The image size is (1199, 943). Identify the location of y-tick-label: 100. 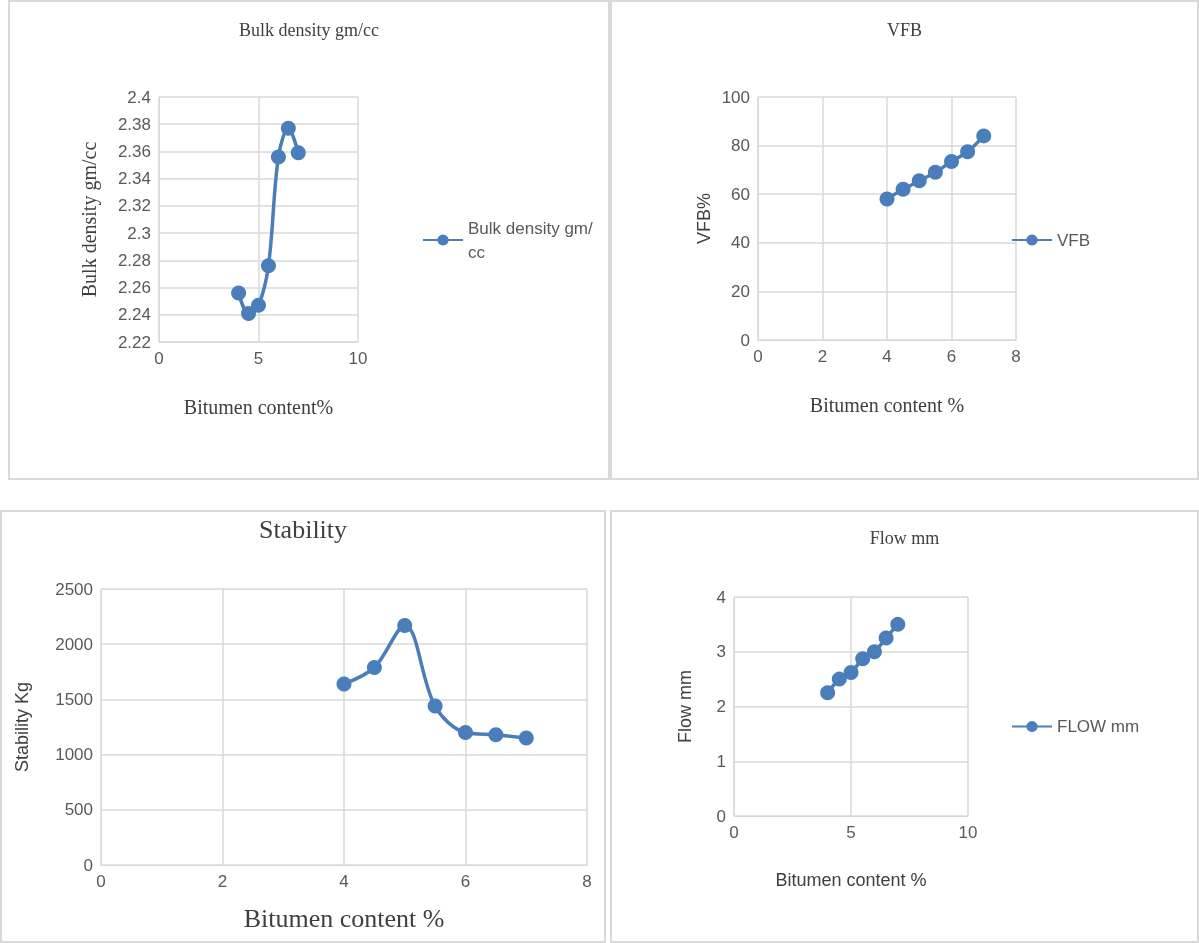
(735, 97).